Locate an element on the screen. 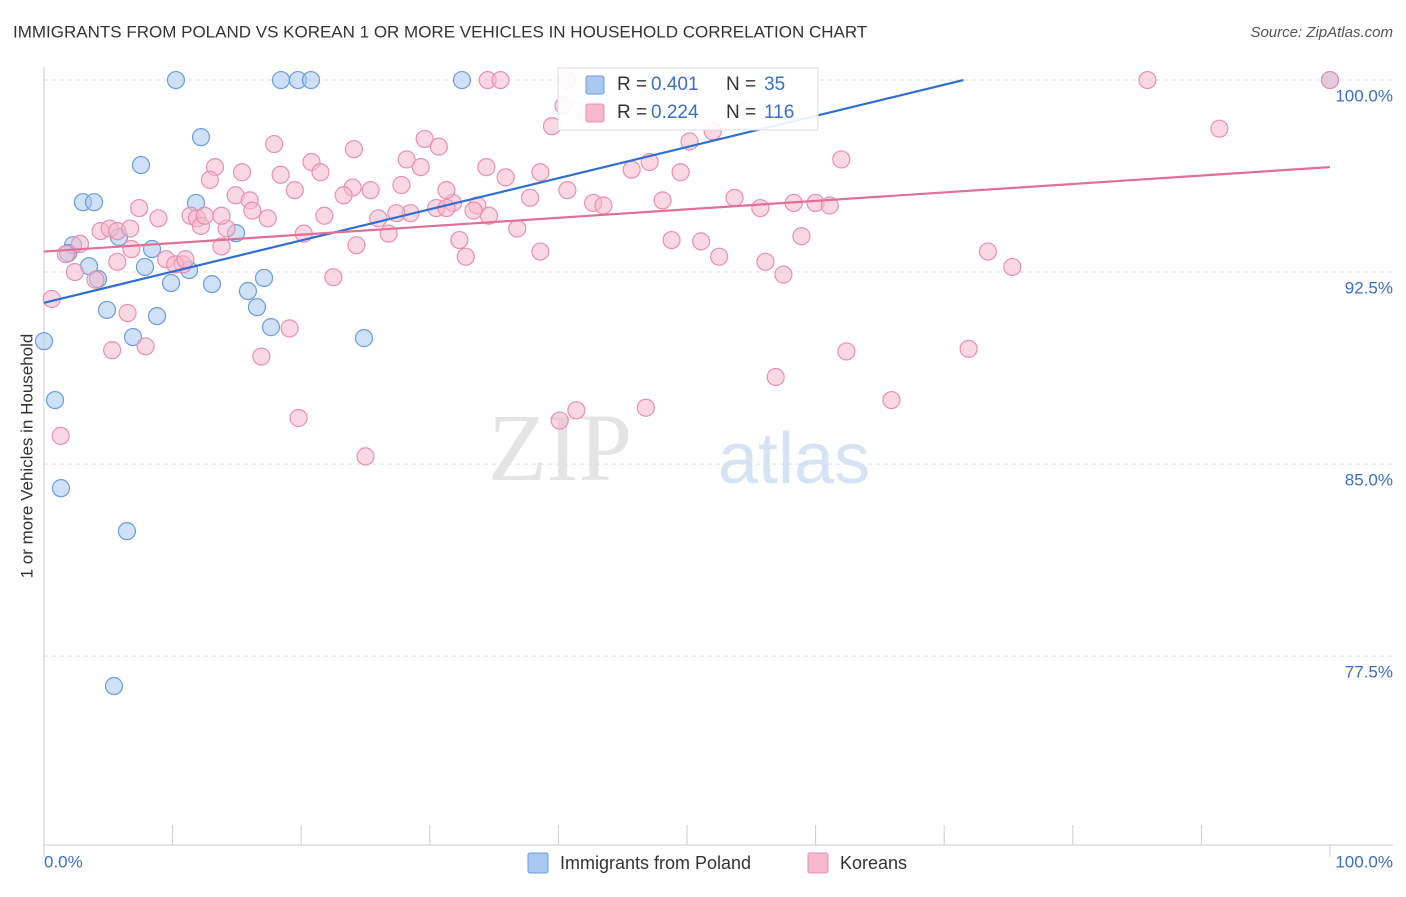 The height and width of the screenshot is (897, 1406). legend-r: 0.401 is located at coordinates (675, 84).